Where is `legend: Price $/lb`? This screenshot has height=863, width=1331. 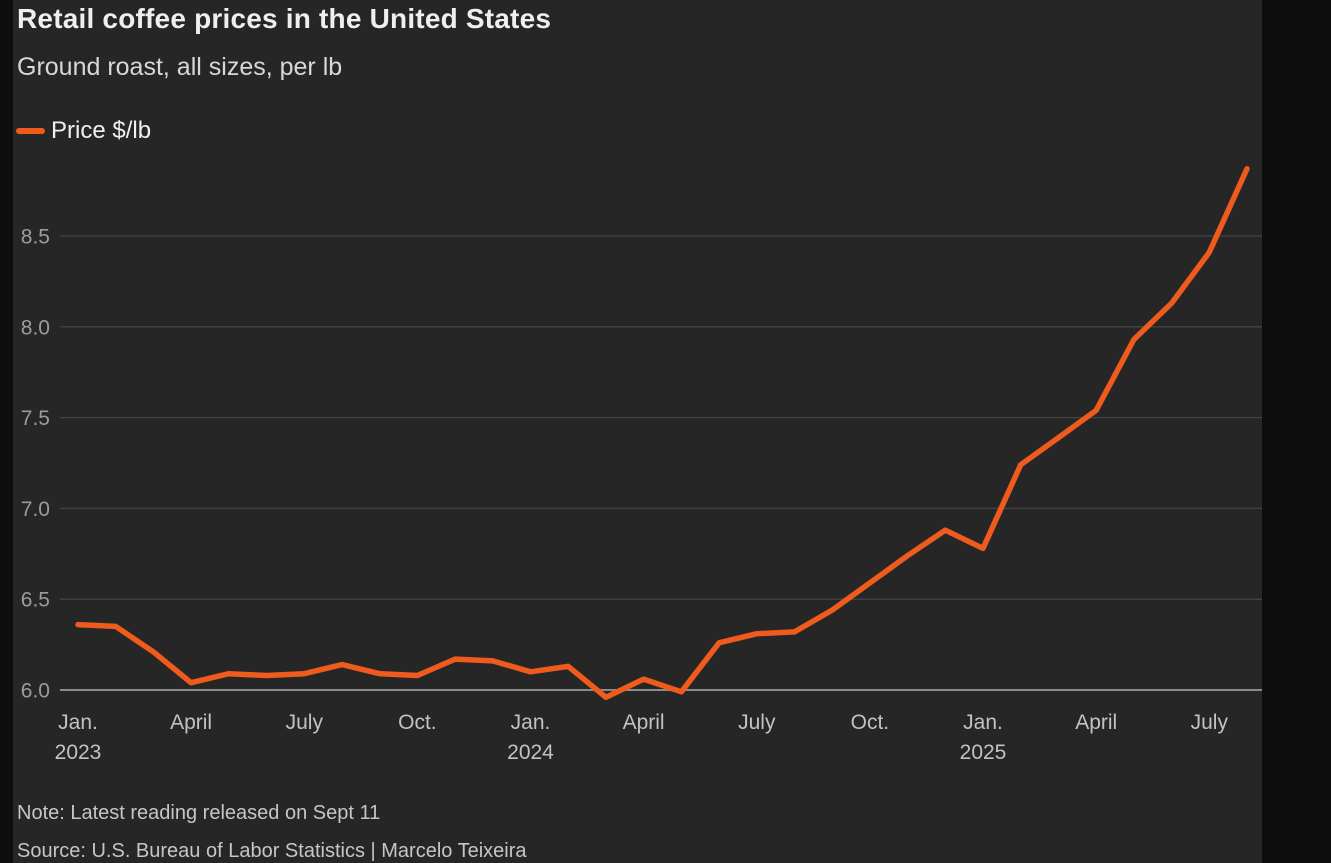 legend: Price $/lb is located at coordinates (83, 131).